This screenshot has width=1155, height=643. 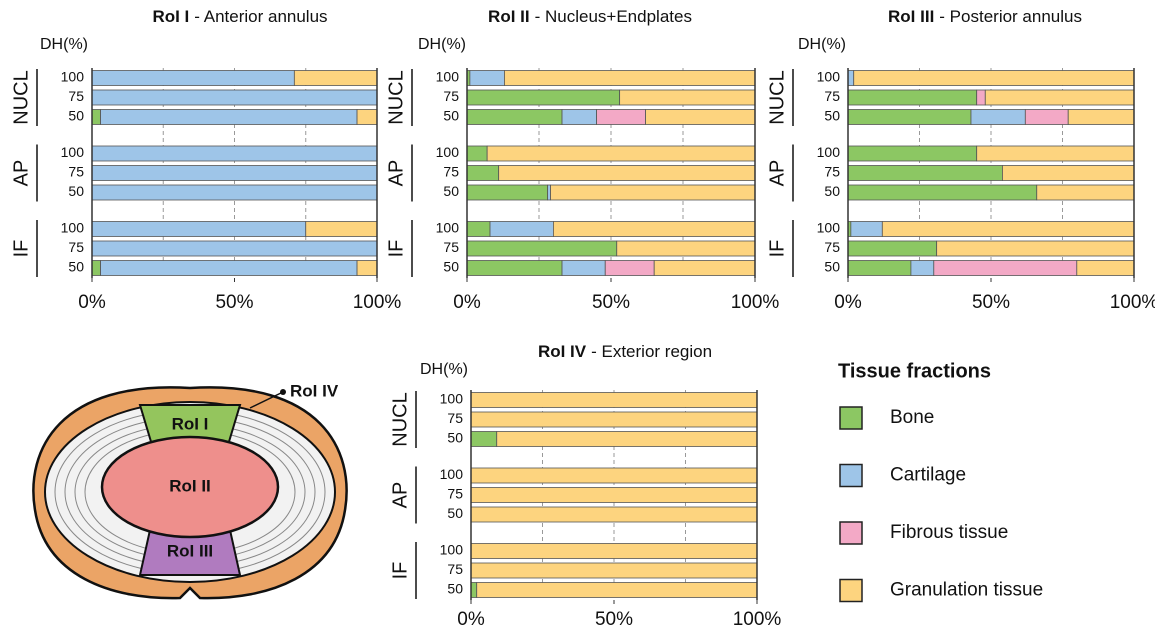 I want to click on title-rest: - Posterior annulus, so click(x=1010, y=16).